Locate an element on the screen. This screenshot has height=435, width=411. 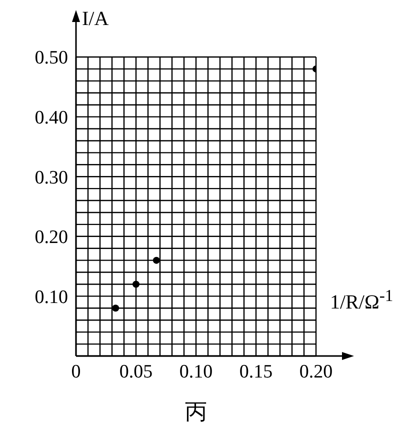
y-tick-label: 0.10 is located at coordinates (51, 297).